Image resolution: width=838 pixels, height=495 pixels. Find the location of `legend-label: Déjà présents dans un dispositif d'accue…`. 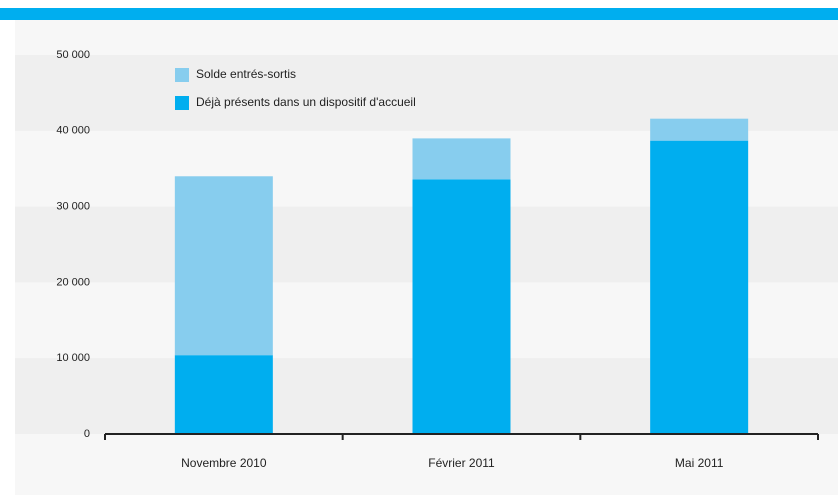

legend-label: Déjà présents dans un dispositif d'accue… is located at coordinates (306, 102).